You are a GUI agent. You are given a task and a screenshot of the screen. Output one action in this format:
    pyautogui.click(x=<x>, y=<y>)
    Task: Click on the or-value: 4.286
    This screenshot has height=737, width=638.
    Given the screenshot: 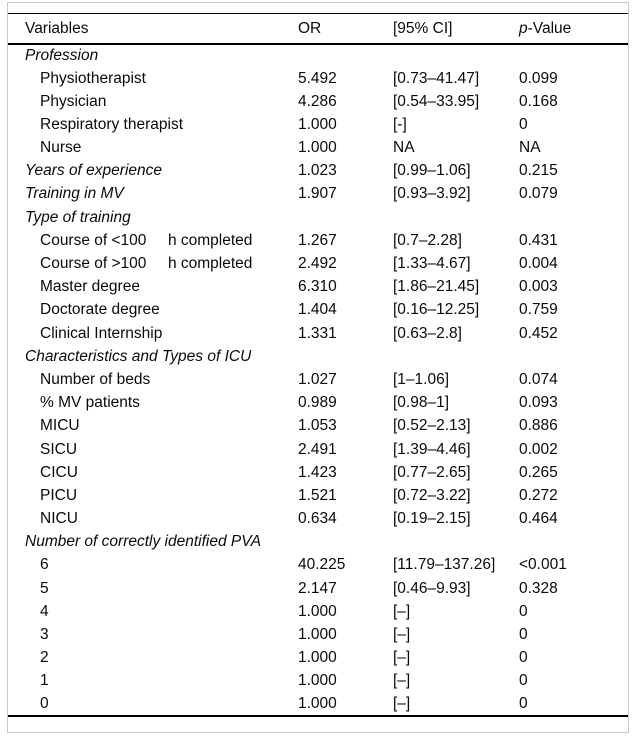 What is the action you would take?
    pyautogui.click(x=317, y=101)
    